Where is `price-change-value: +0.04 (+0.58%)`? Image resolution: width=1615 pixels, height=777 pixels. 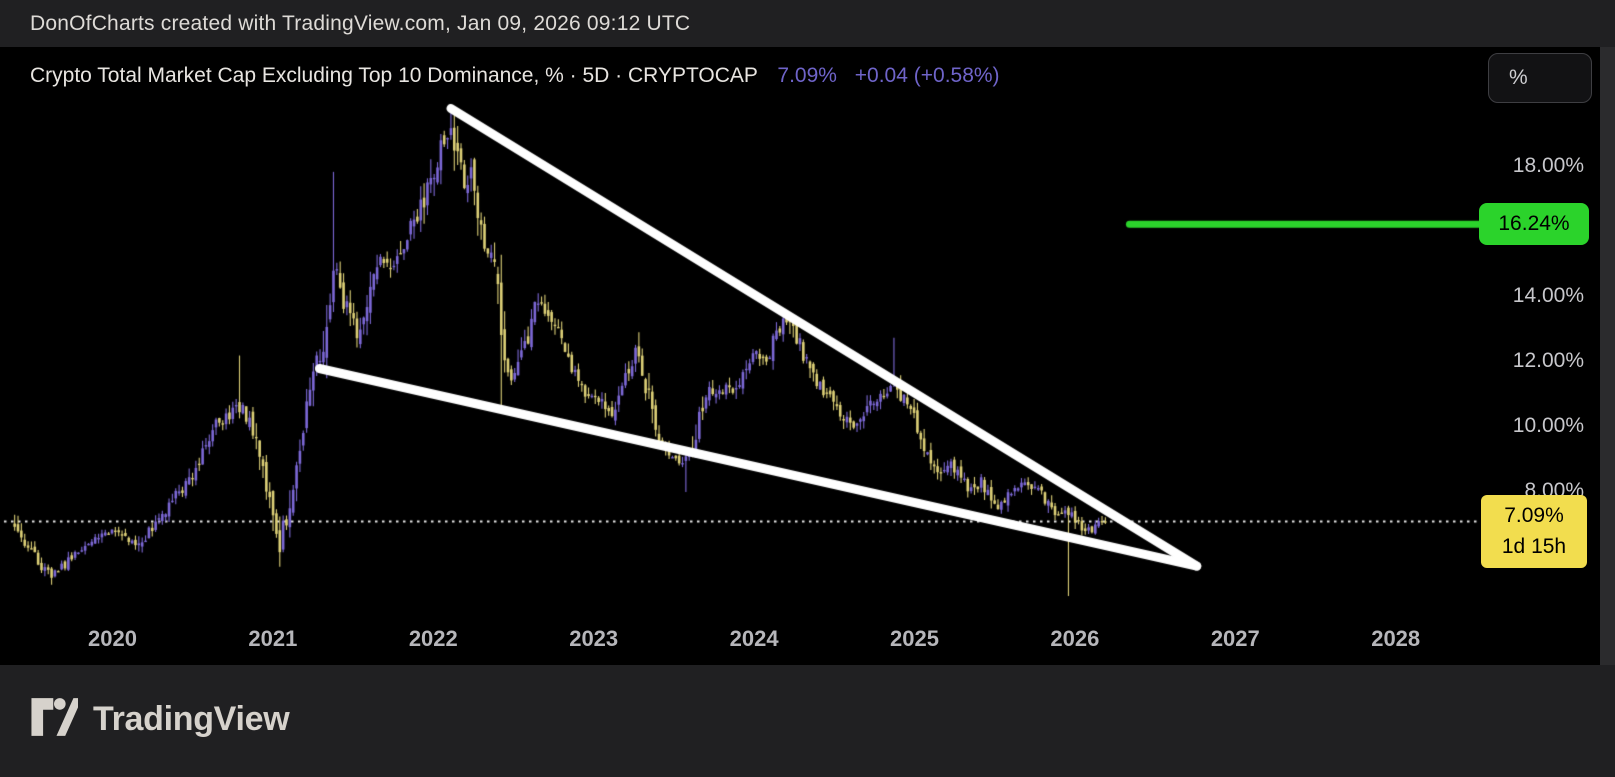 price-change-value: +0.04 (+0.58%) is located at coordinates (927, 75).